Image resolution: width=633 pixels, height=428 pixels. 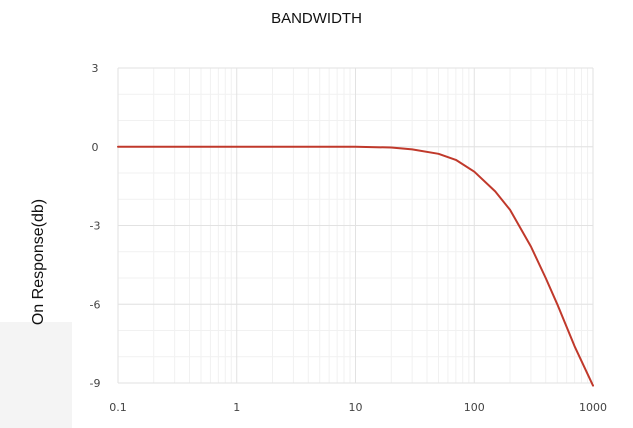 I want to click on y-tick-label: -6, so click(x=95, y=304).